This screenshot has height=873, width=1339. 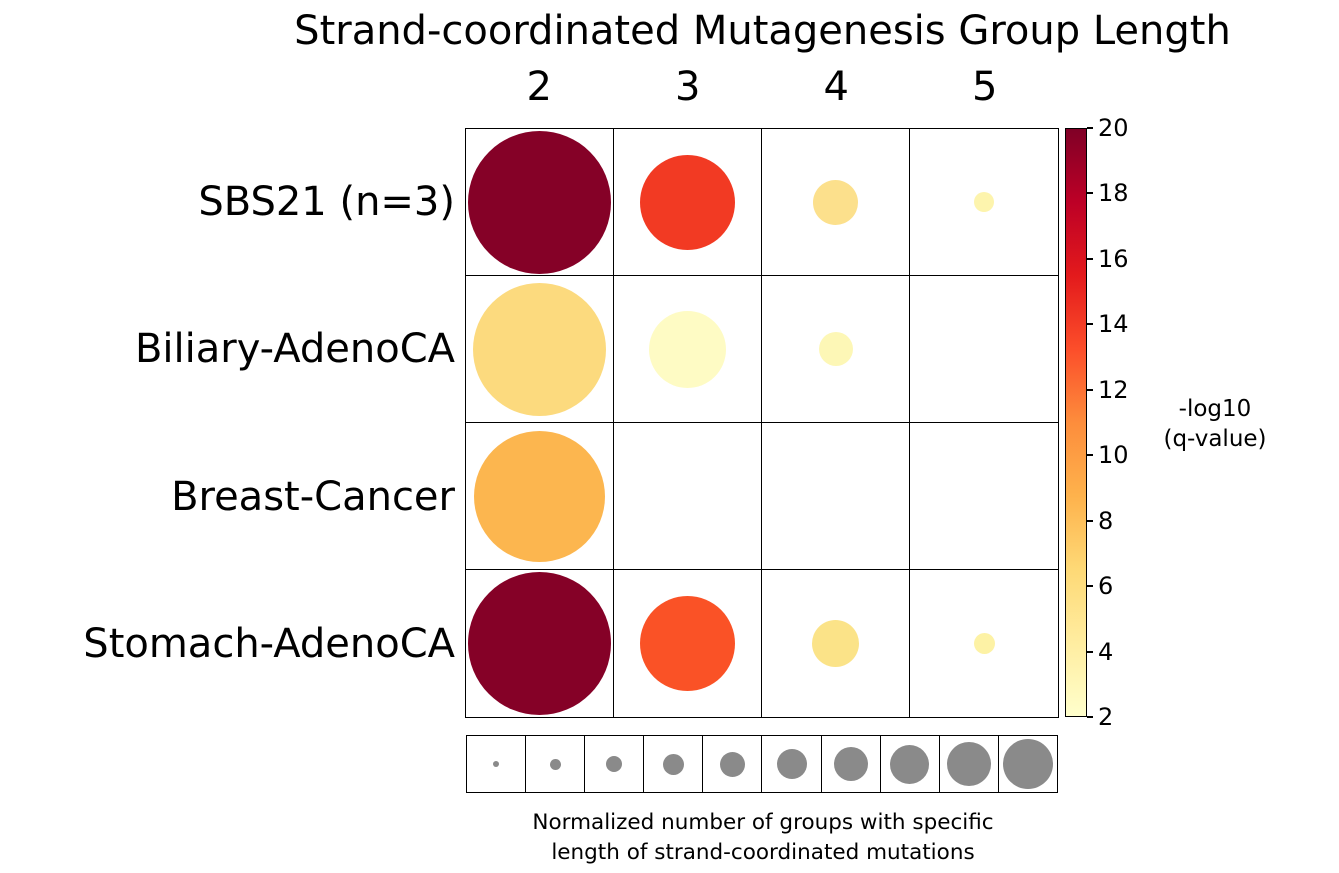 I want to click on bubble-r3-c1, so click(x=687, y=643).